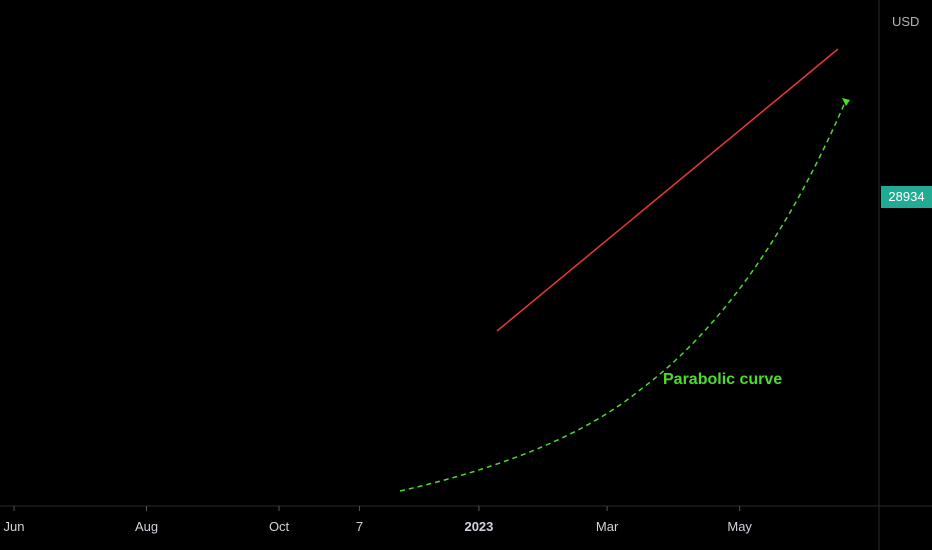  I want to click on x-axis-ticks: Jun Aug Oct 7 2023 Mar May, so click(378, 520).